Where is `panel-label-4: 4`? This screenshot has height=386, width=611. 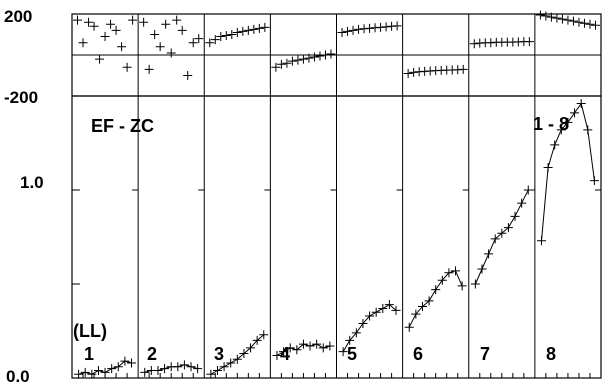 panel-label-4: 4 is located at coordinates (285, 354).